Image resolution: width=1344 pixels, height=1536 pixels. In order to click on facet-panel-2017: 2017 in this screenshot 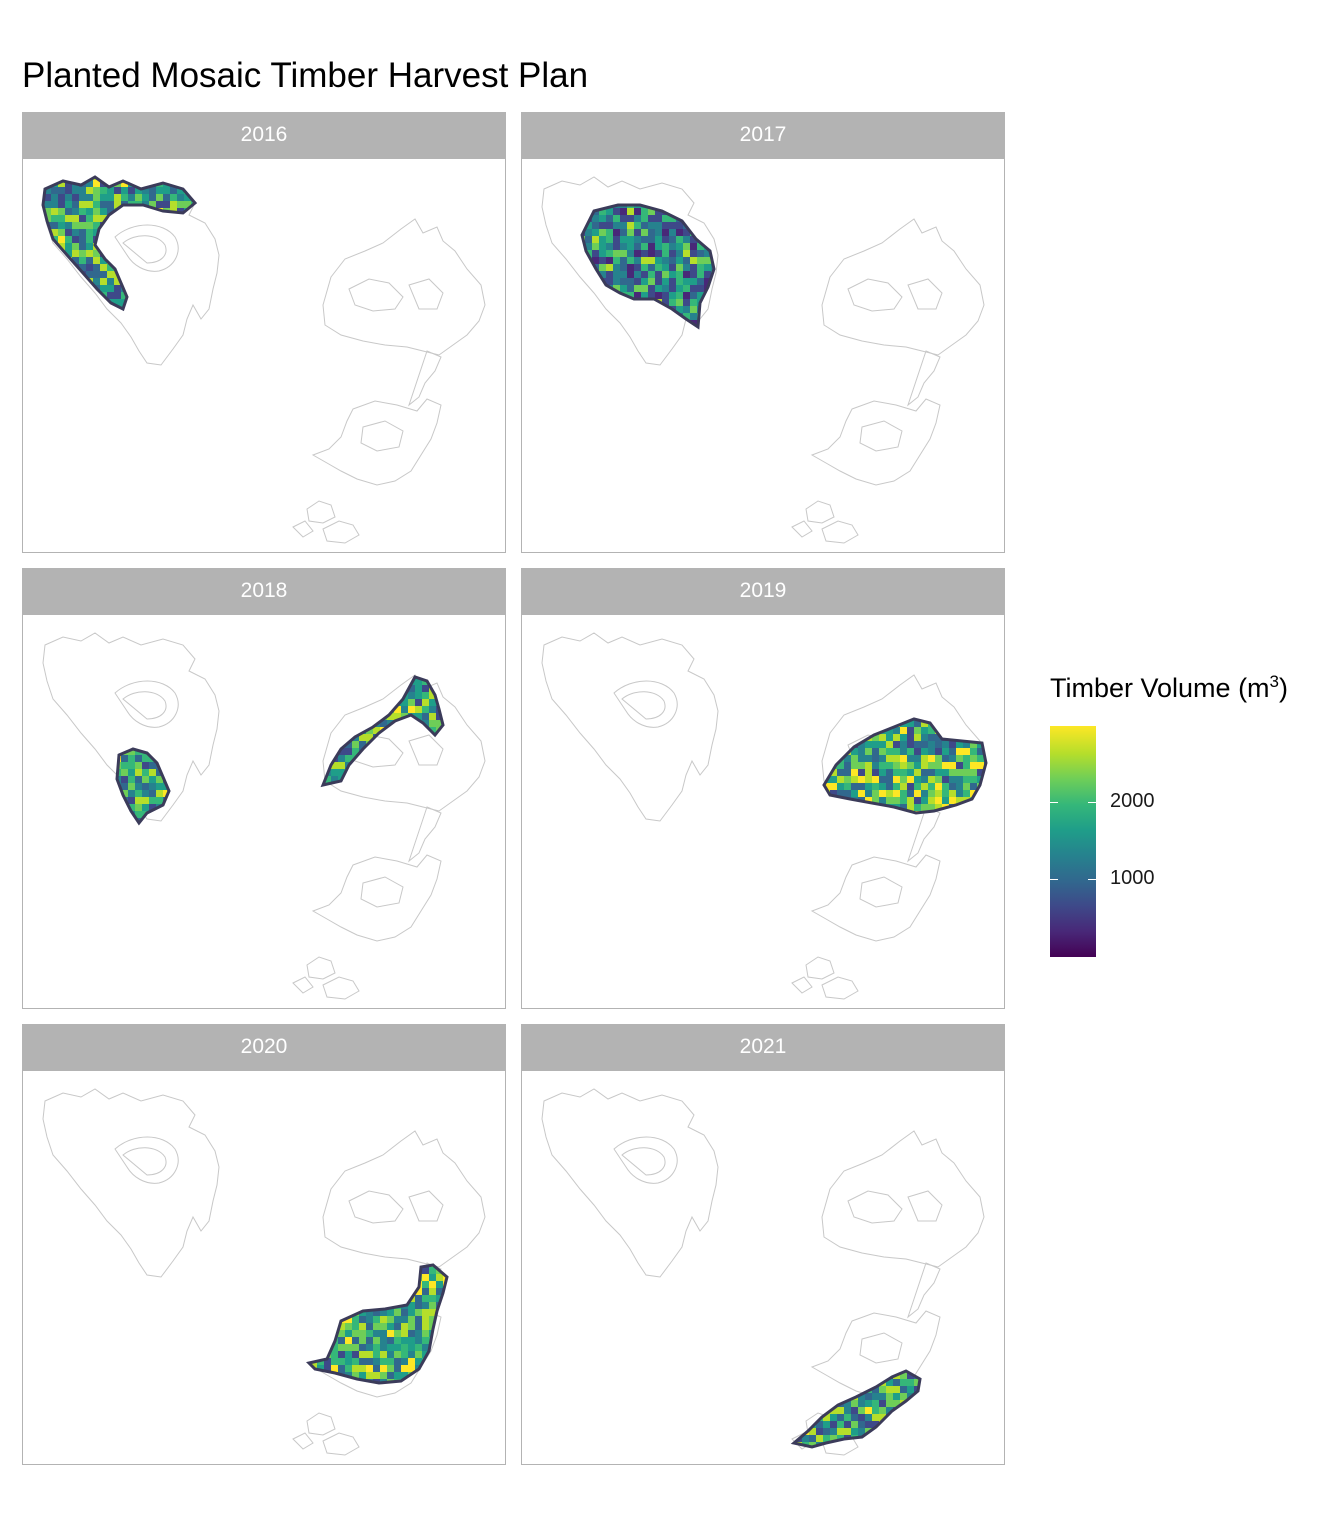, I will do `click(763, 332)`.